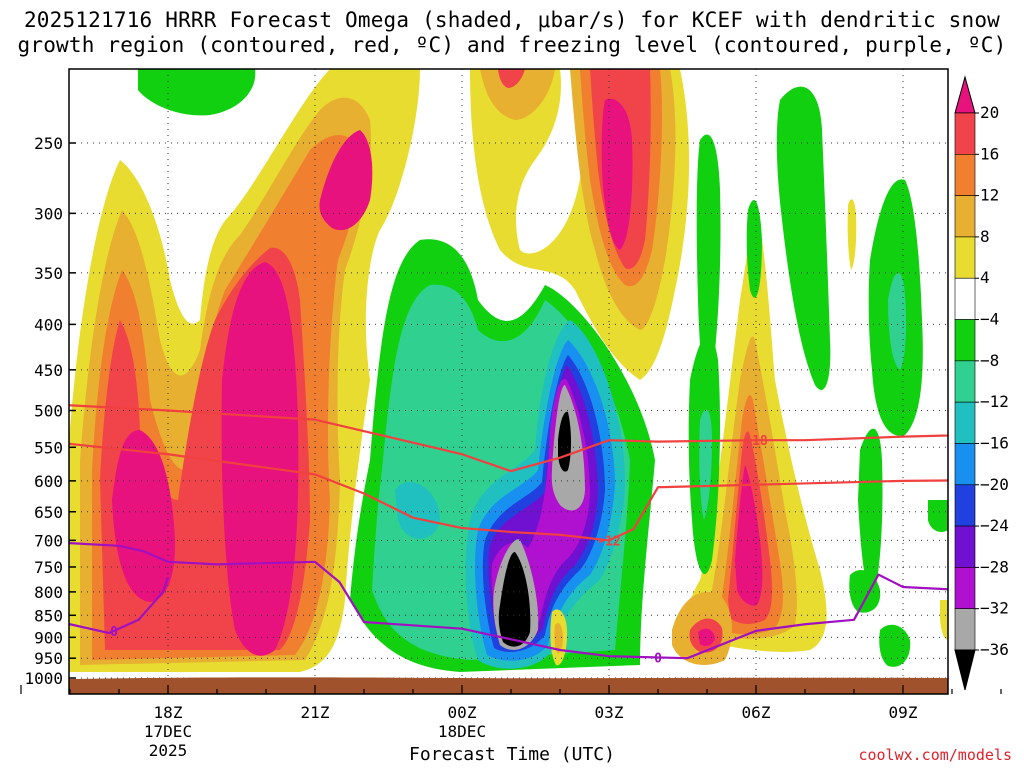 The image size is (1024, 768). Describe the element at coordinates (462, 731) in the screenshot. I see `x-tick-label: 18DEC` at that location.